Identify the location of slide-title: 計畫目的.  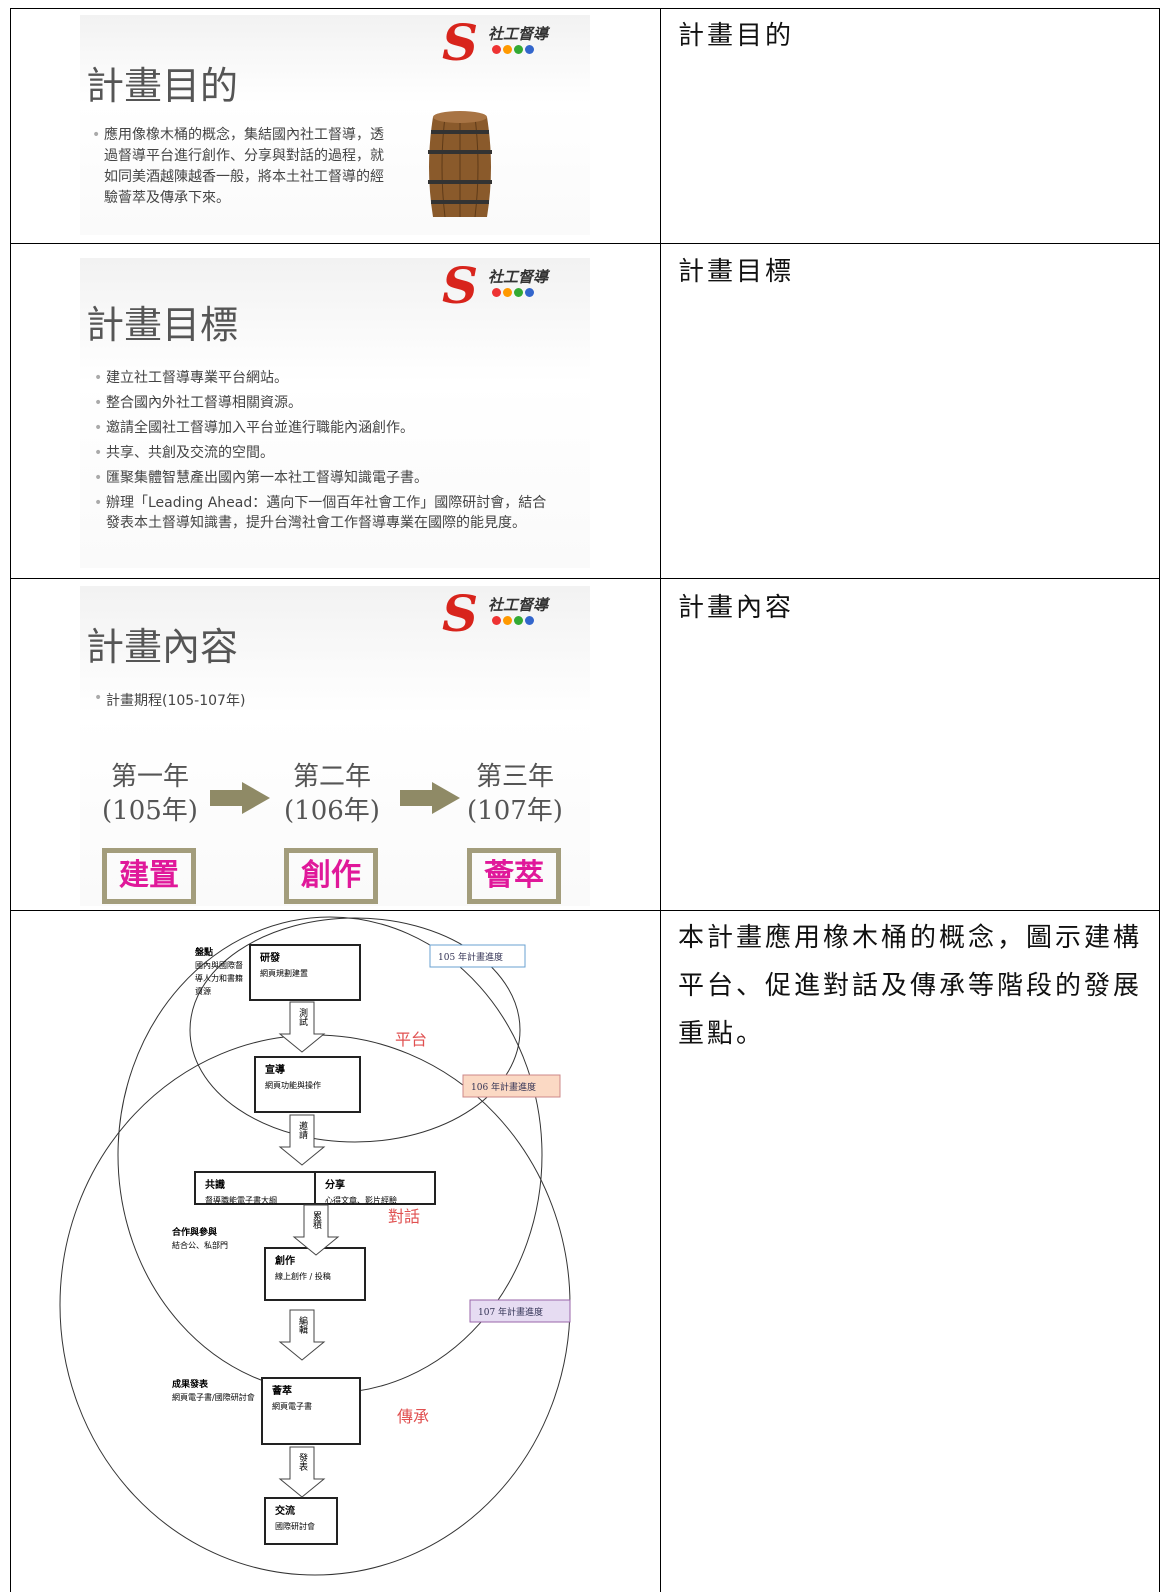
(162, 86).